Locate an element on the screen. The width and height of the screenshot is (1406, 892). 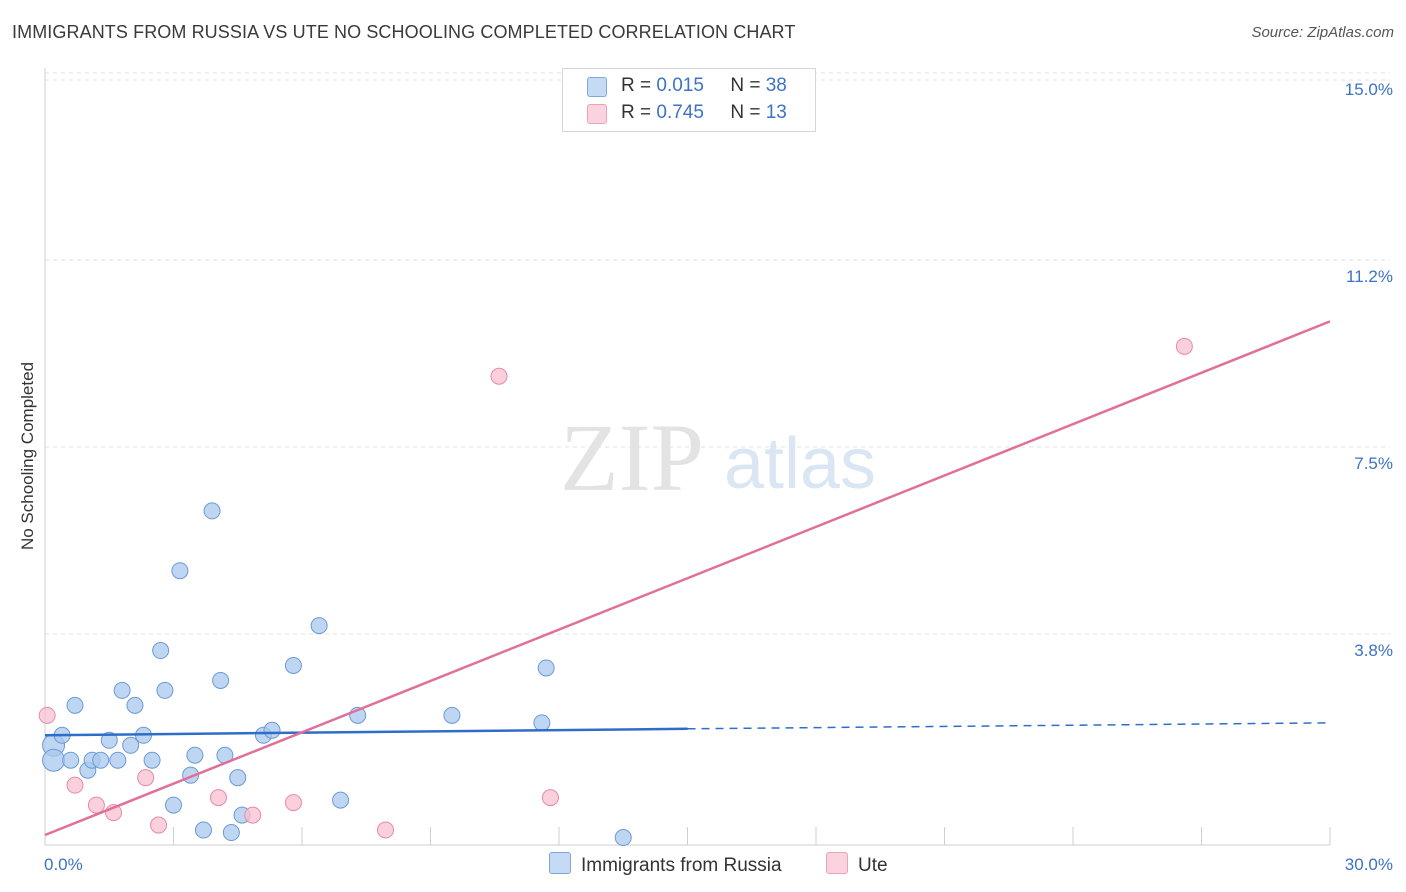
trend-line-russia-extension is located at coordinates (1009, 726).